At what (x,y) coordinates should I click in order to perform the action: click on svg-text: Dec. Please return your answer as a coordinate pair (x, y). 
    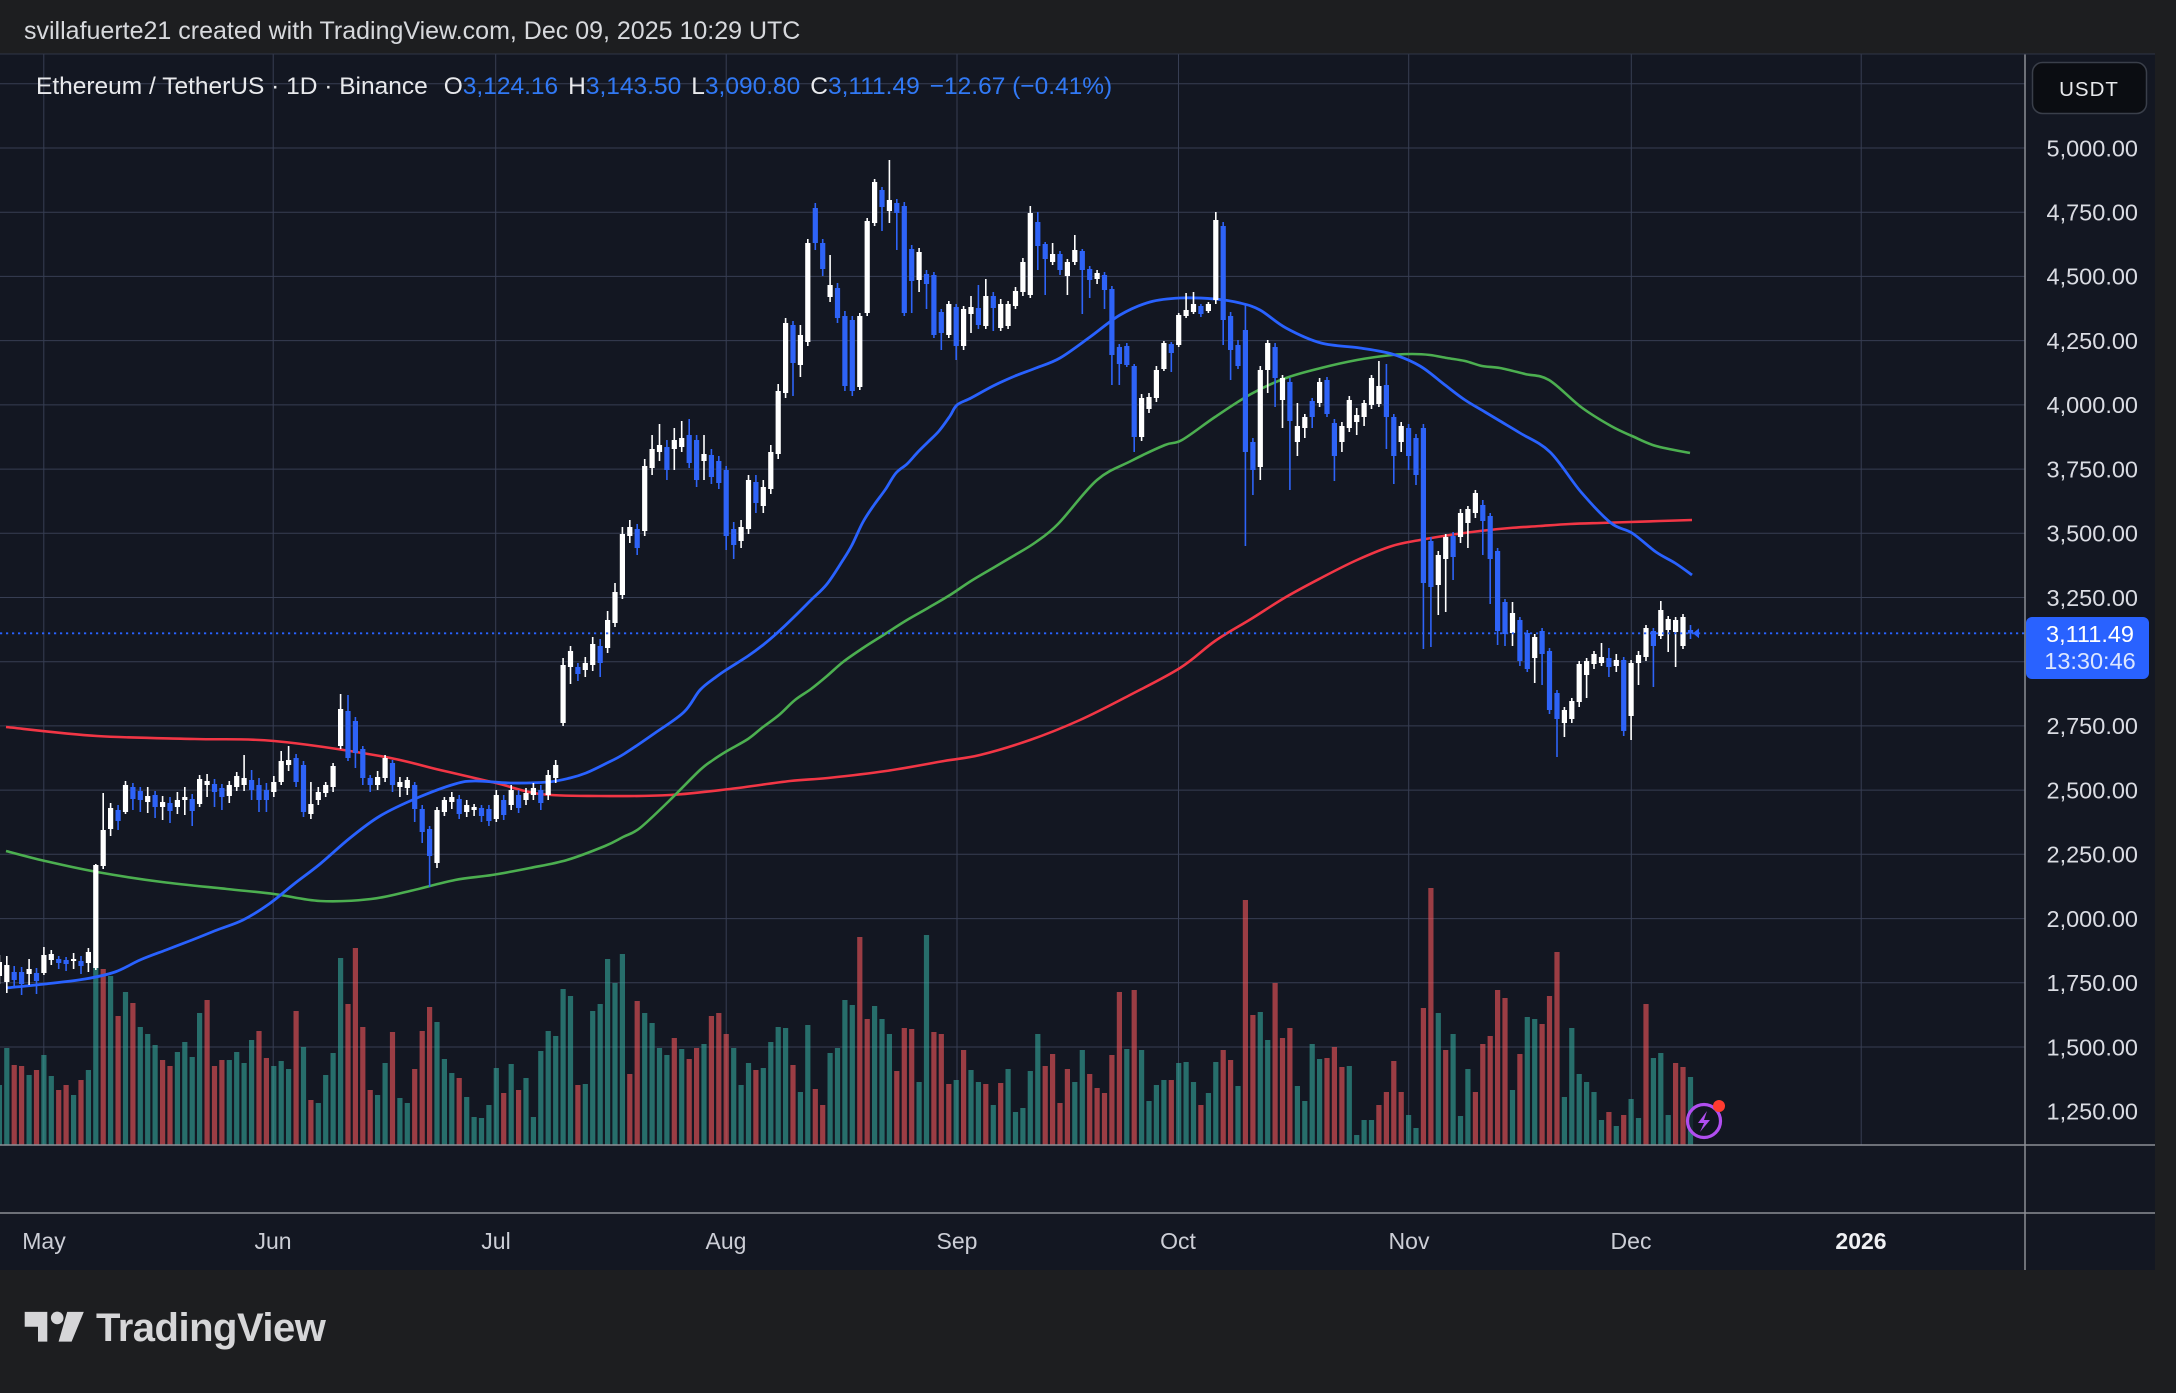
    Looking at the image, I should click on (1631, 1241).